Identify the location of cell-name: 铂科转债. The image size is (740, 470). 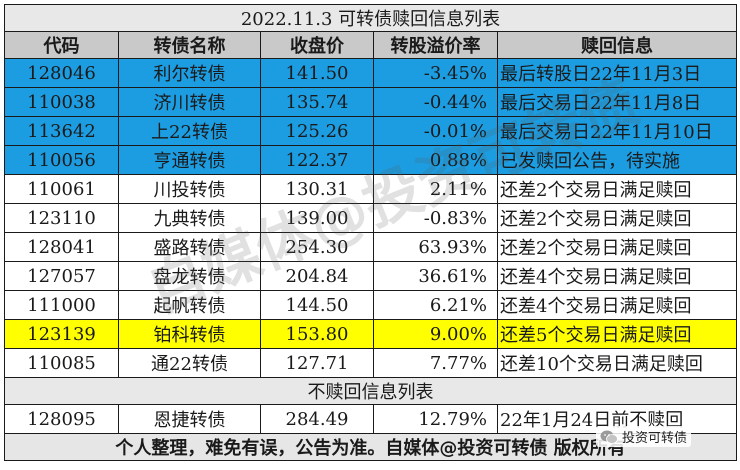
(189, 334).